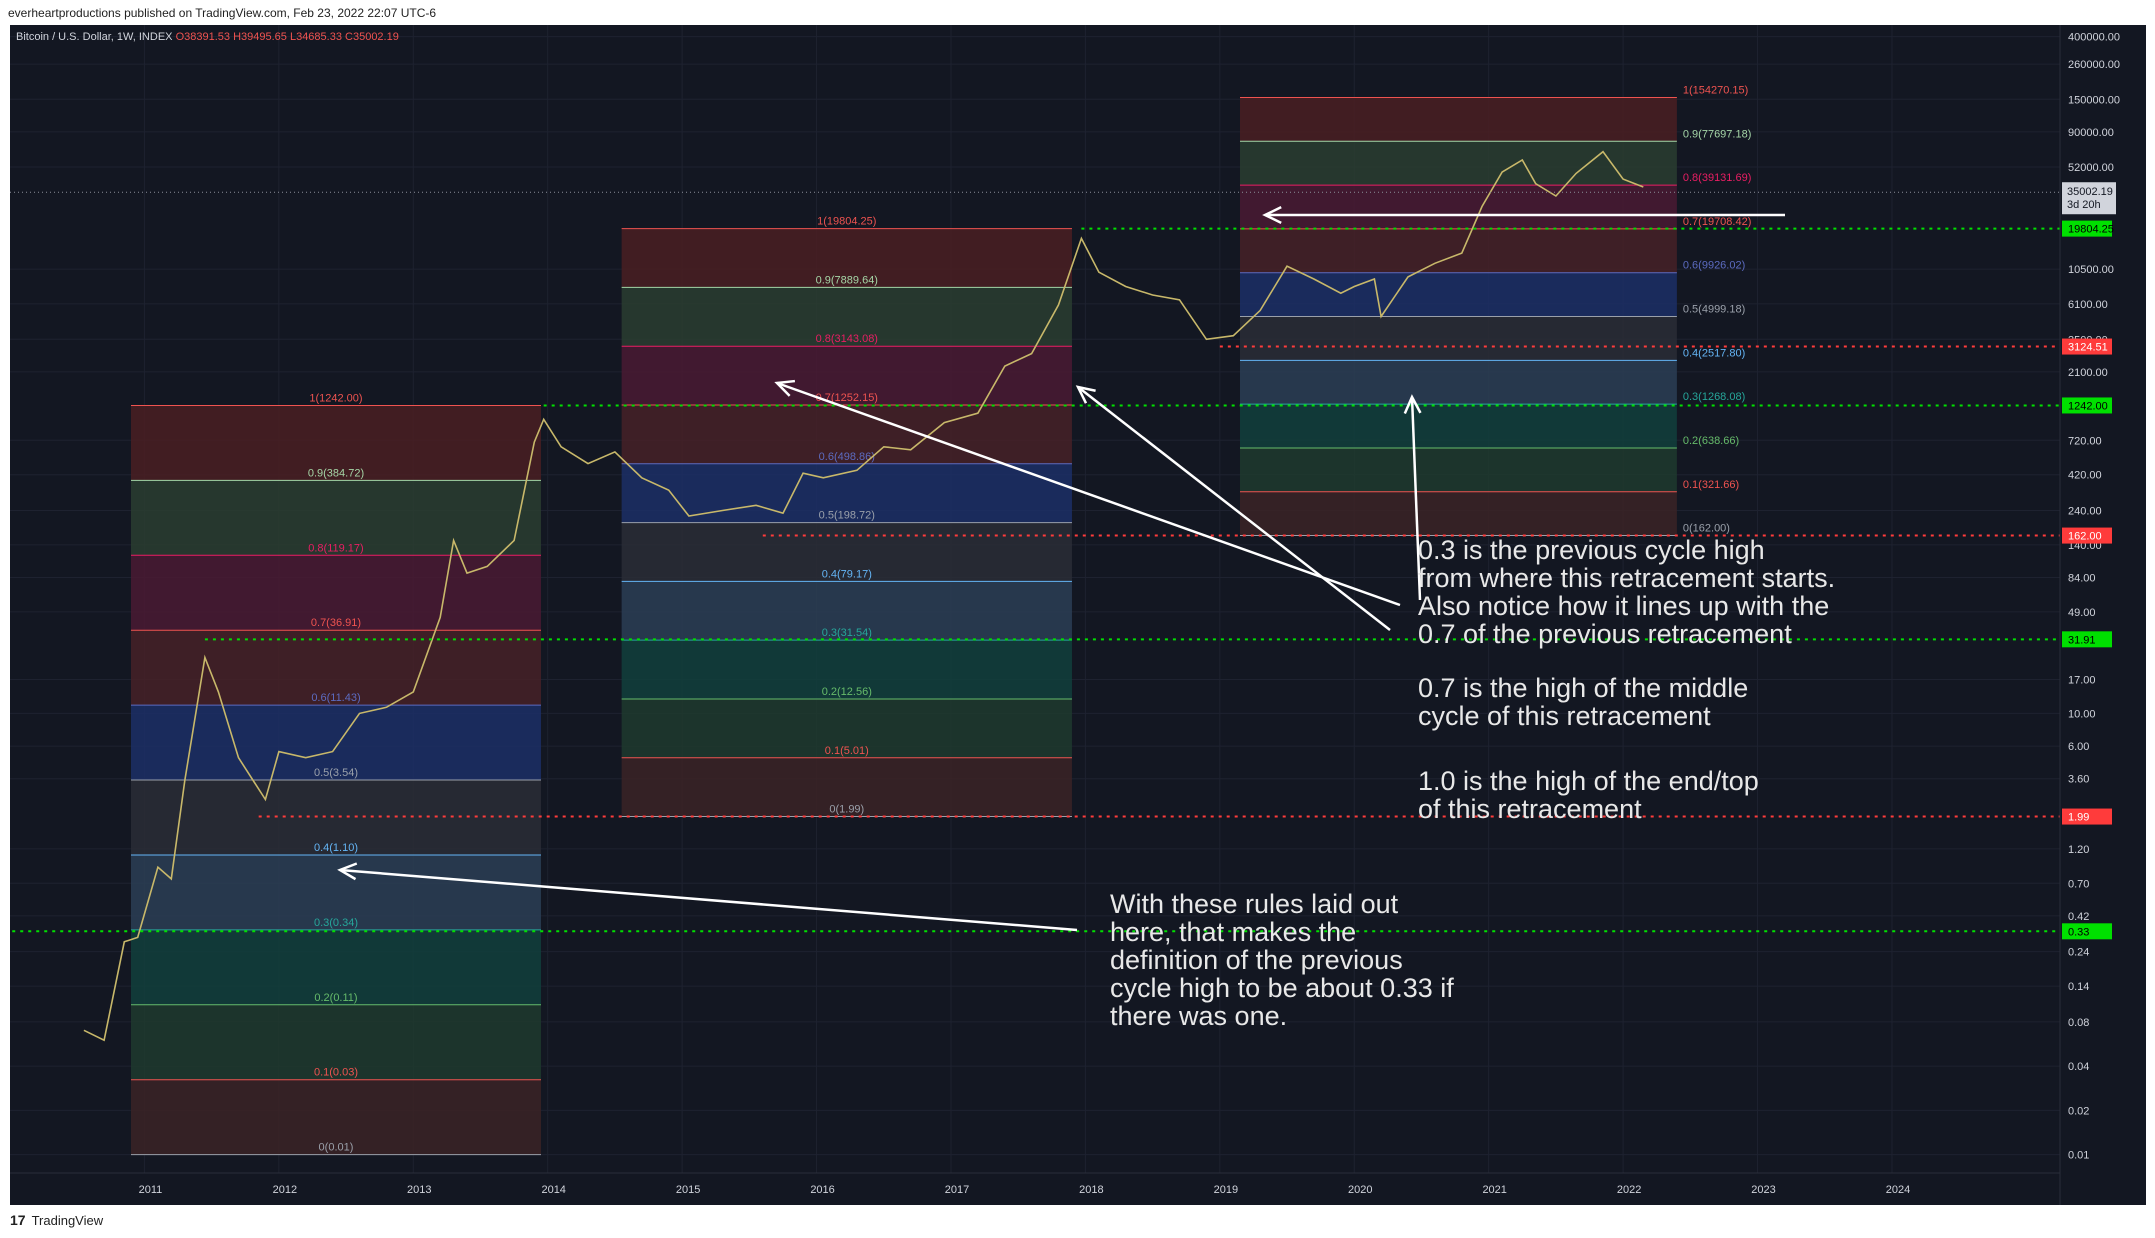 The width and height of the screenshot is (2155, 1238). What do you see at coordinates (2094, 100) in the screenshot?
I see `price-axis-tick: 150000.00` at bounding box center [2094, 100].